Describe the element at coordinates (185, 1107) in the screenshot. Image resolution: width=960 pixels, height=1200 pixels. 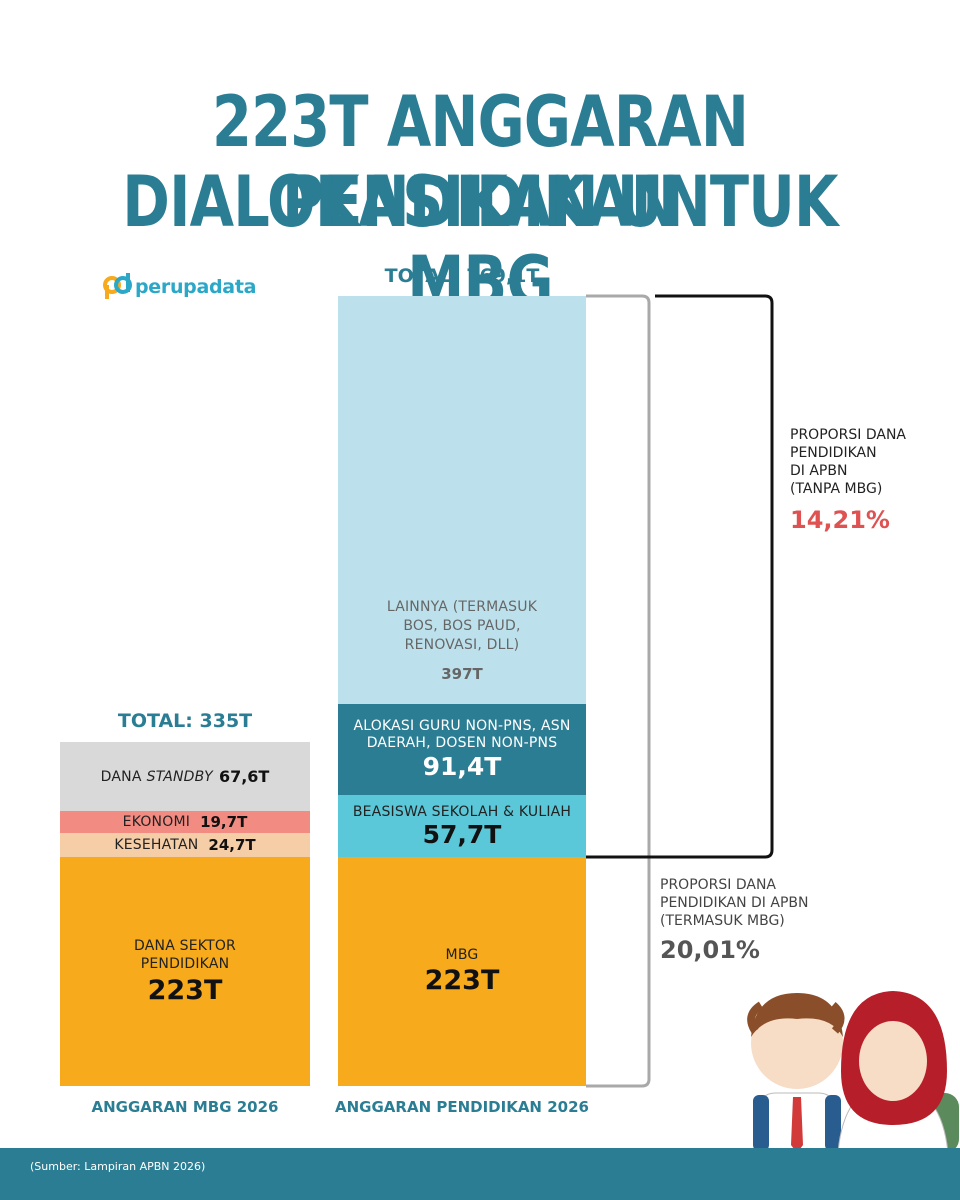
I see `axis-label-mbg: ANGGARAN MBG 2026` at that location.